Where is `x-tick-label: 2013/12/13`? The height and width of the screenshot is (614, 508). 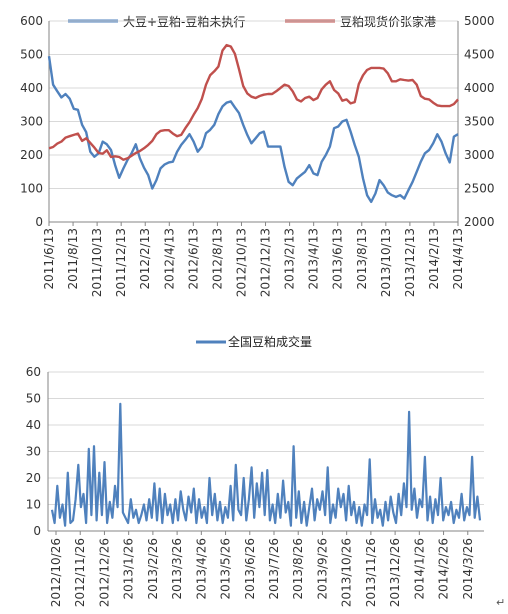 x-tick-label: 2013/12/13 is located at coordinates (410, 262).